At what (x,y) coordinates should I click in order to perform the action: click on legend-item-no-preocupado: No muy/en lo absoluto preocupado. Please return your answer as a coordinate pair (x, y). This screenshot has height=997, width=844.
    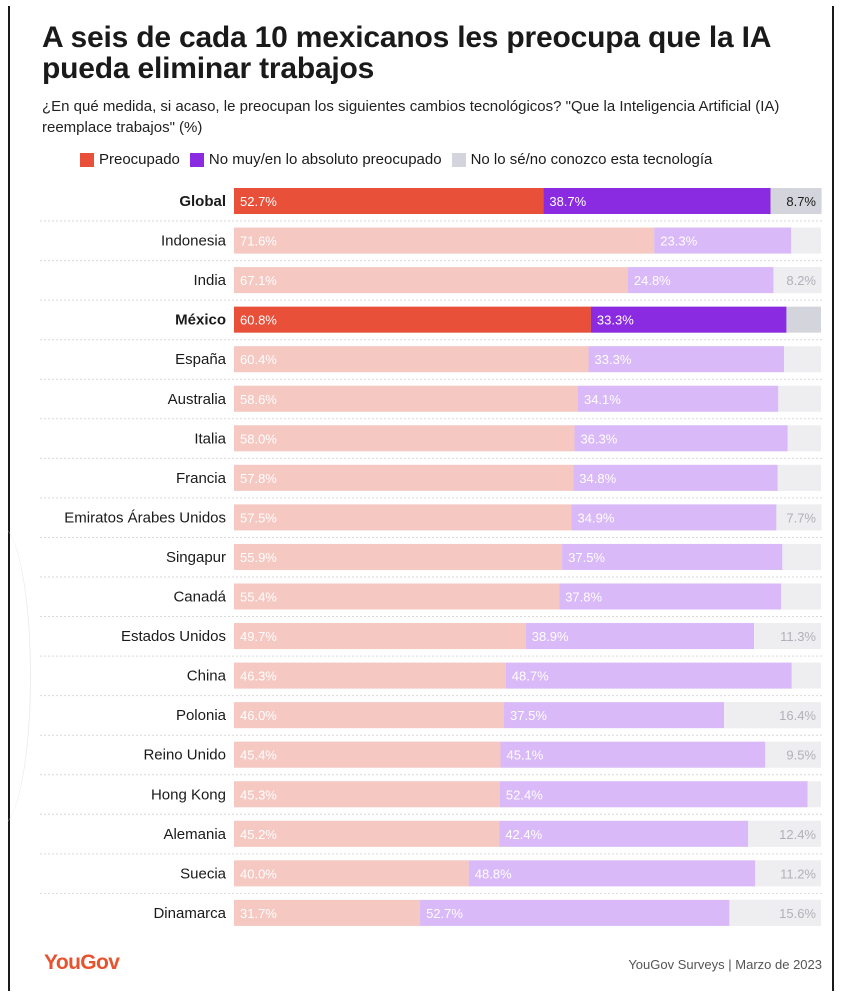
    Looking at the image, I should click on (315, 159).